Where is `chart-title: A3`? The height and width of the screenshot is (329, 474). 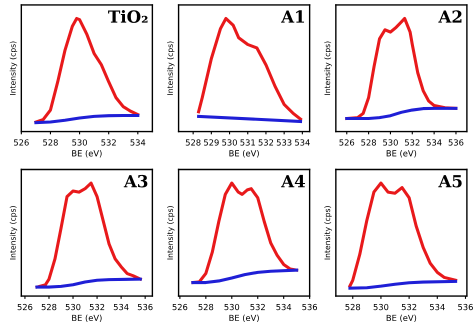
chart-title: A3 is located at coordinates (136, 181).